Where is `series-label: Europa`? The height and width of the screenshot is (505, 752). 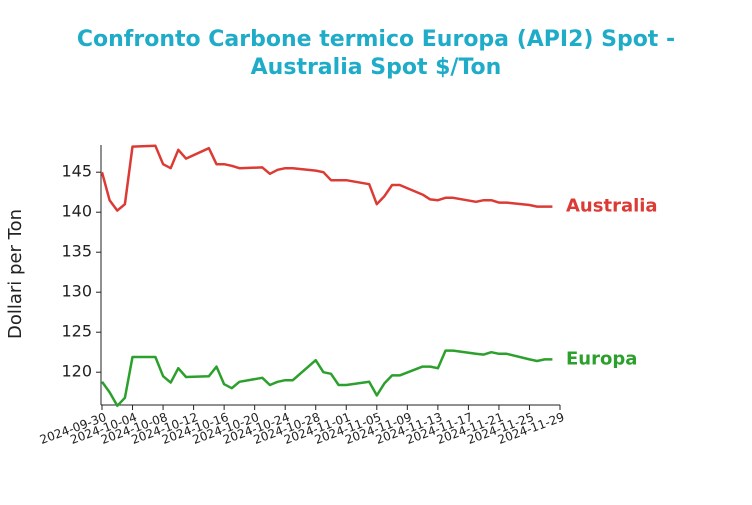 series-label: Europa is located at coordinates (601, 358).